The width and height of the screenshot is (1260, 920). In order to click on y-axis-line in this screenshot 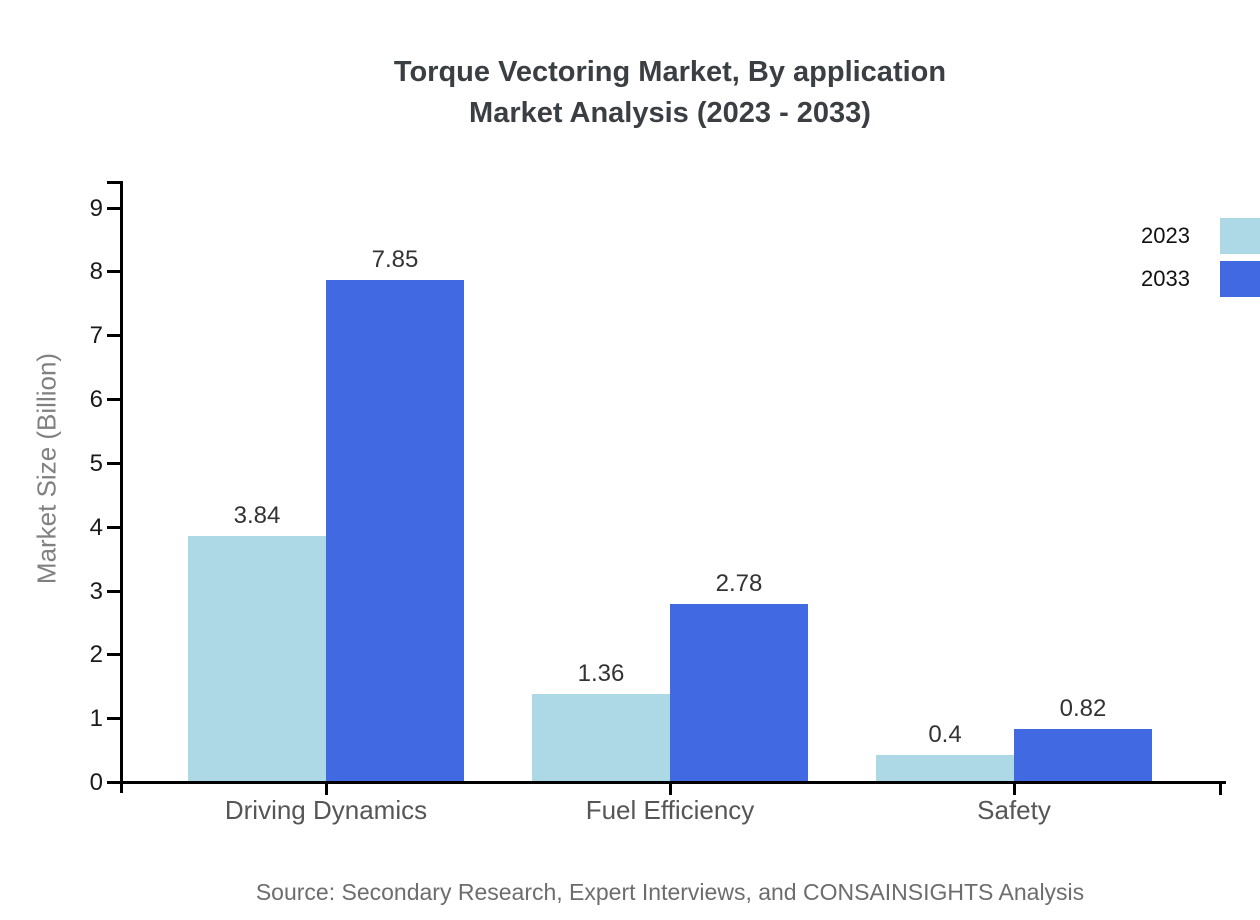, I will do `click(121, 487)`.